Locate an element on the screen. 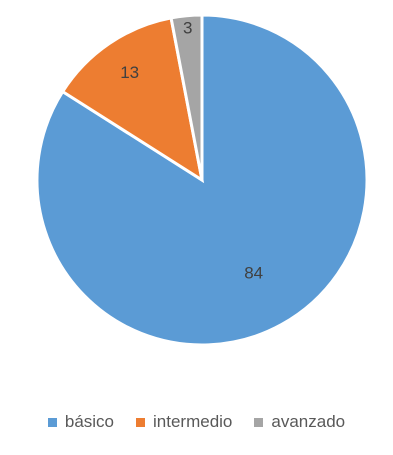  legend: básico intermedio avanzado is located at coordinates (196, 422).